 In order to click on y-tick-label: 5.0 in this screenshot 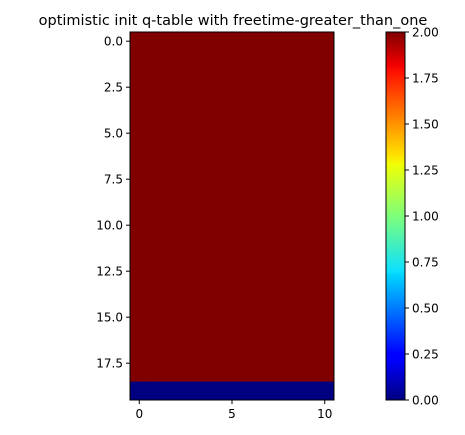, I will do `click(113, 134)`.